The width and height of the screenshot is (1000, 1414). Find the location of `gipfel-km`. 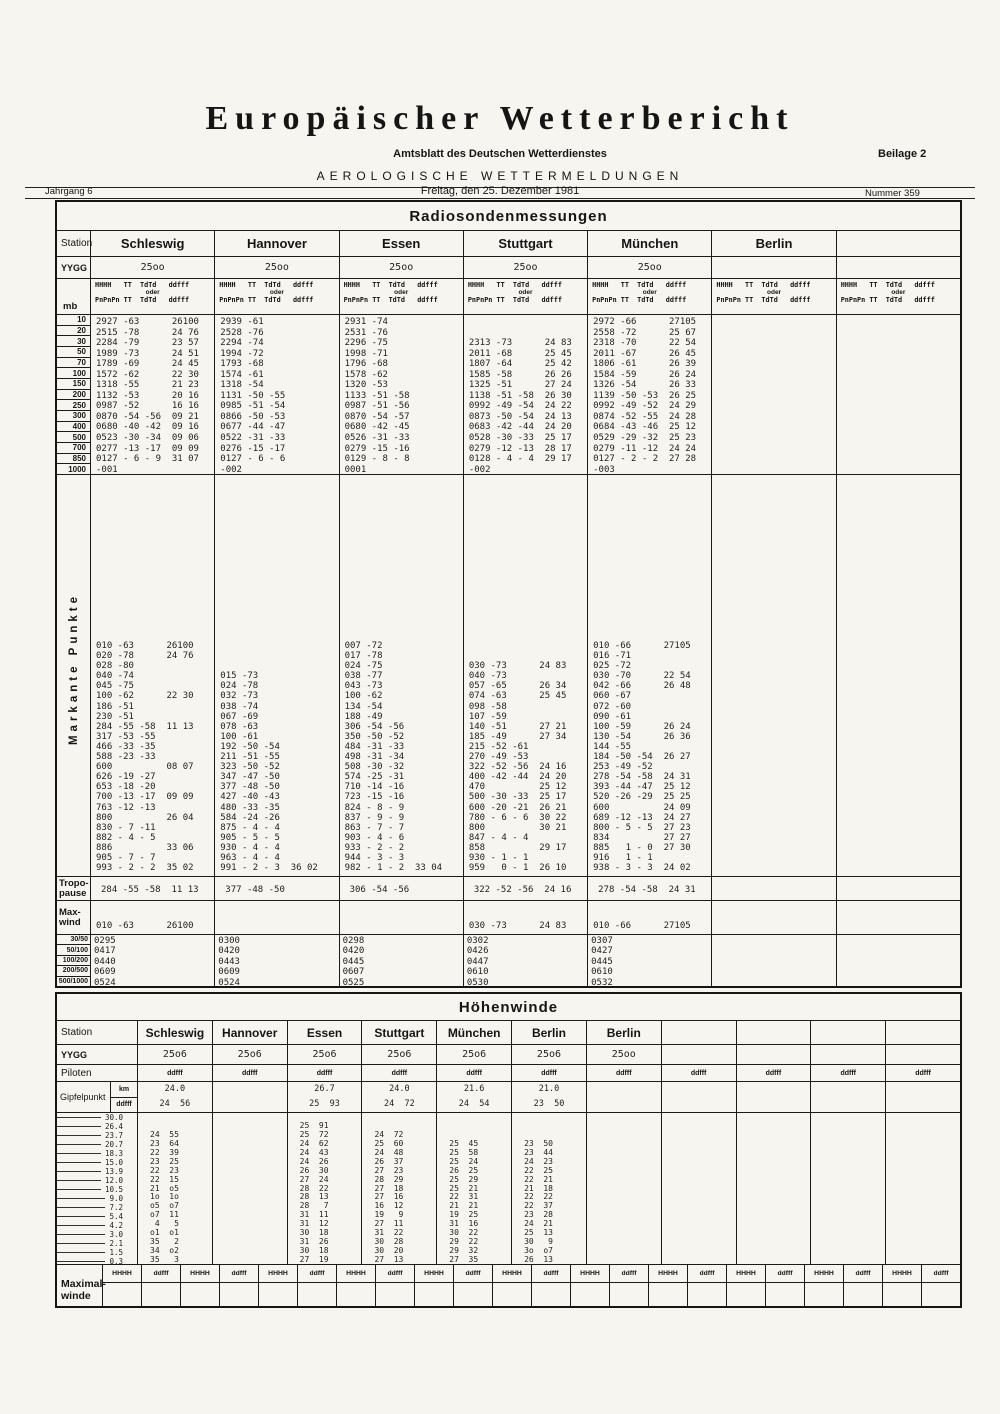

gipfel-km is located at coordinates (250, 1089).